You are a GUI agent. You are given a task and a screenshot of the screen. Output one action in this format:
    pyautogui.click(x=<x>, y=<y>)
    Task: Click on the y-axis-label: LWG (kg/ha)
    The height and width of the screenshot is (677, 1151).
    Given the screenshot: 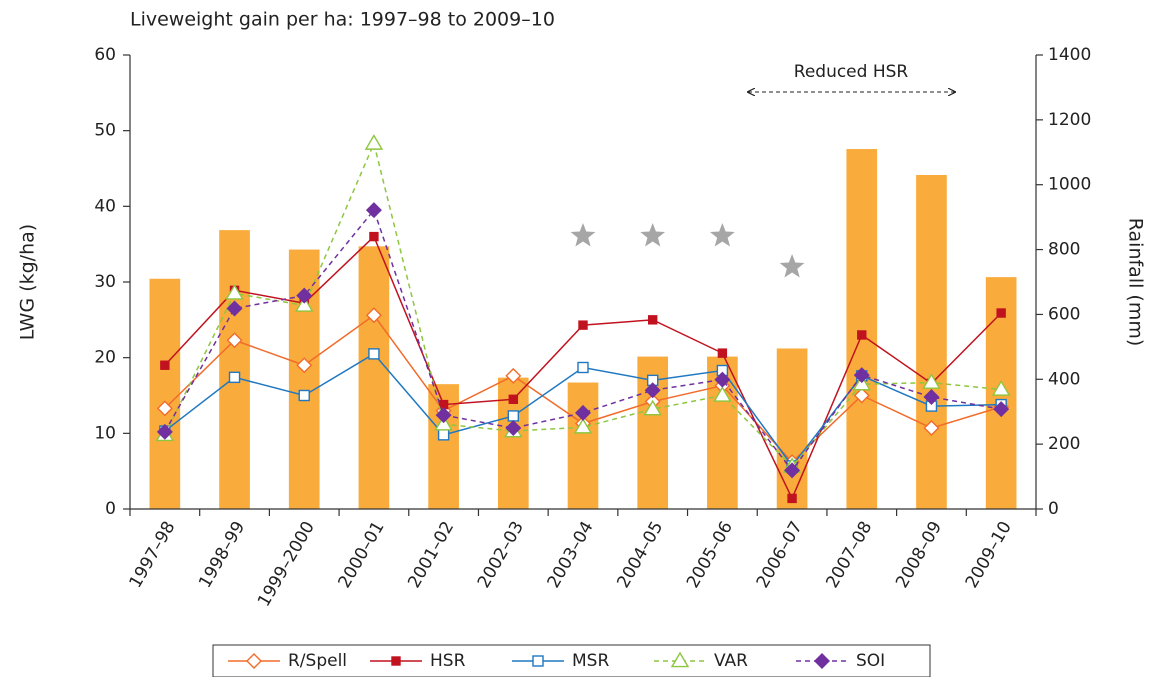 What is the action you would take?
    pyautogui.click(x=28, y=282)
    